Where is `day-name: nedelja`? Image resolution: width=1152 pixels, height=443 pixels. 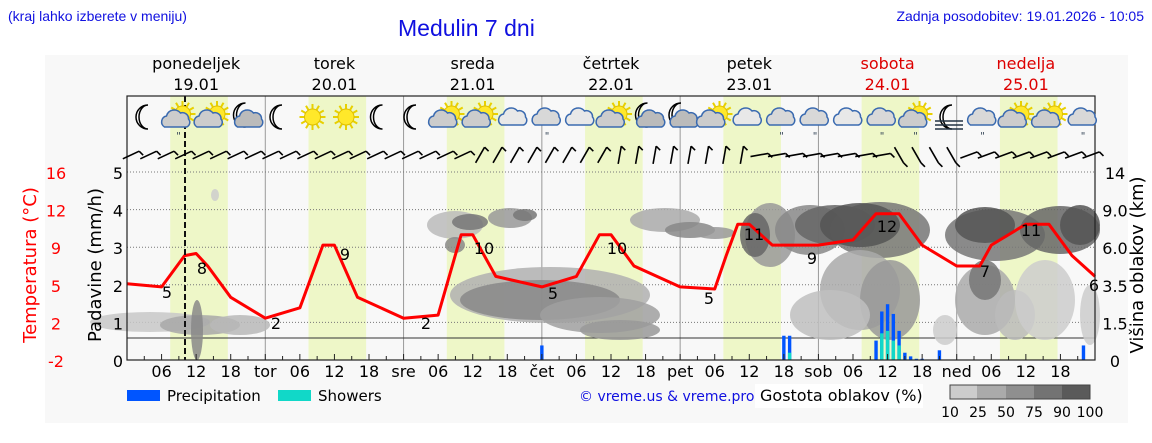
day-name: nedelja is located at coordinates (1026, 63).